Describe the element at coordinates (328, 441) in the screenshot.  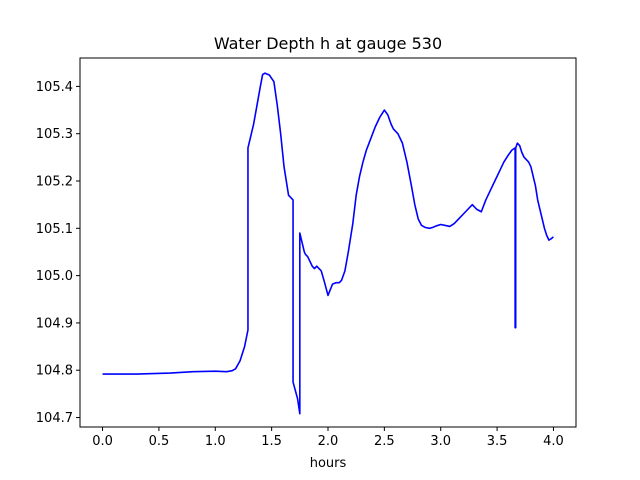
I see `x-tick-label: 2.0` at that location.